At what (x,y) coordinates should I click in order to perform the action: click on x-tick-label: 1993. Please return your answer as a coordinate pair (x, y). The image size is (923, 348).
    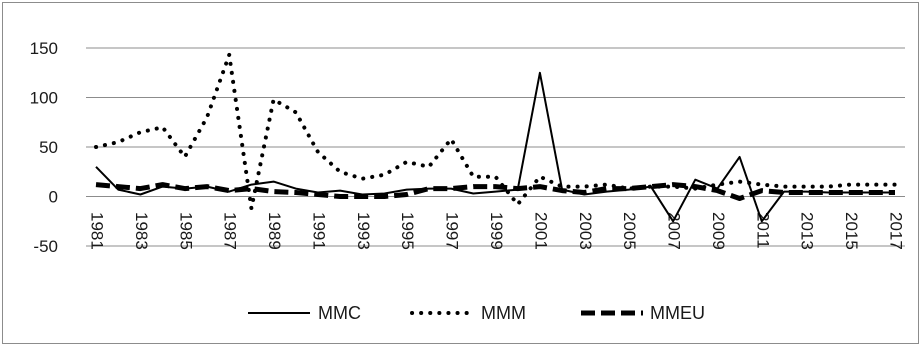
    Looking at the image, I should click on (363, 231).